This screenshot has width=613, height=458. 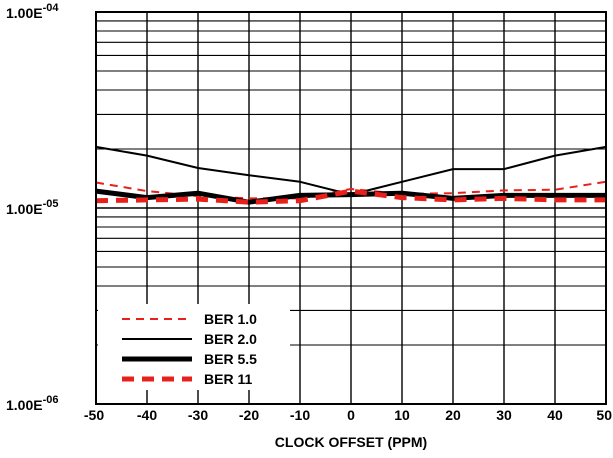 What do you see at coordinates (402, 415) in the screenshot?
I see `x-tick-label: 10` at bounding box center [402, 415].